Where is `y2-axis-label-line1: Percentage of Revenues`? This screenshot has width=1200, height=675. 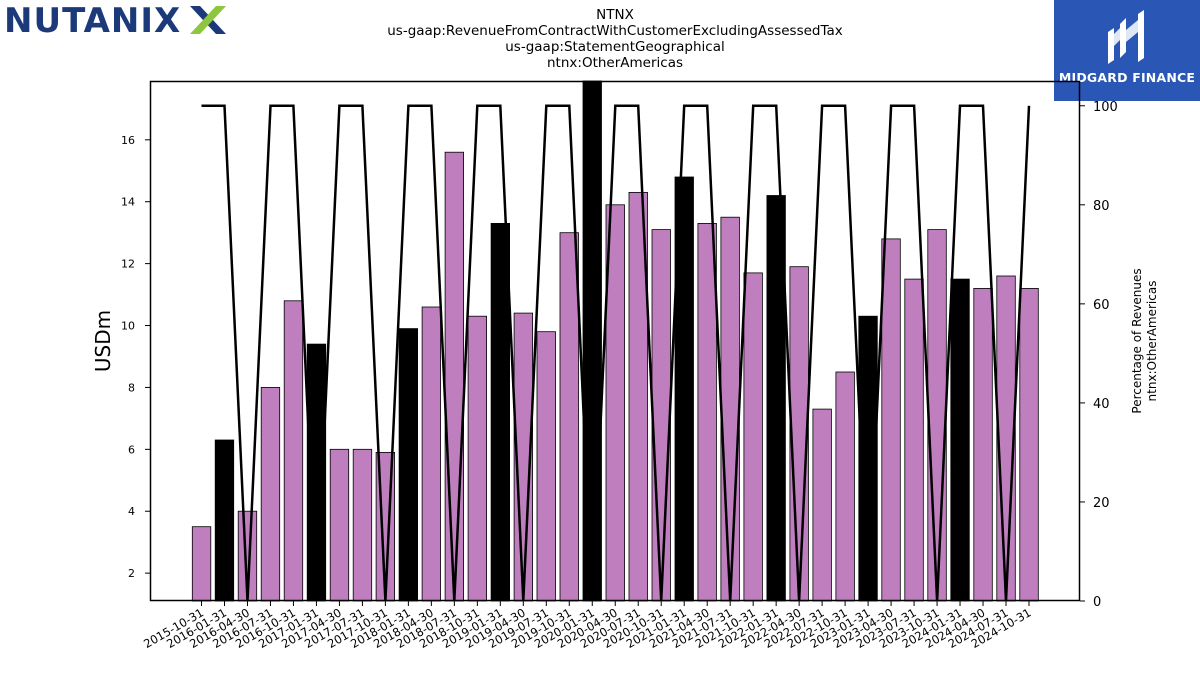 y2-axis-label-line1: Percentage of Revenues is located at coordinates (1137, 340).